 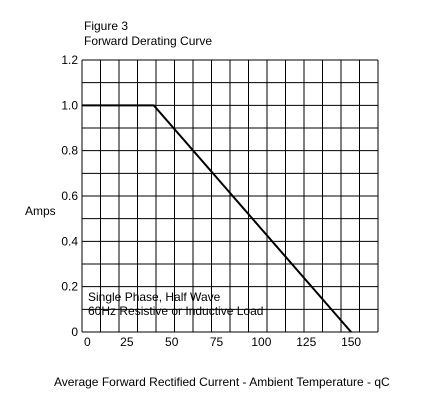 I want to click on y-tick-label: 0.2, so click(x=69, y=287).